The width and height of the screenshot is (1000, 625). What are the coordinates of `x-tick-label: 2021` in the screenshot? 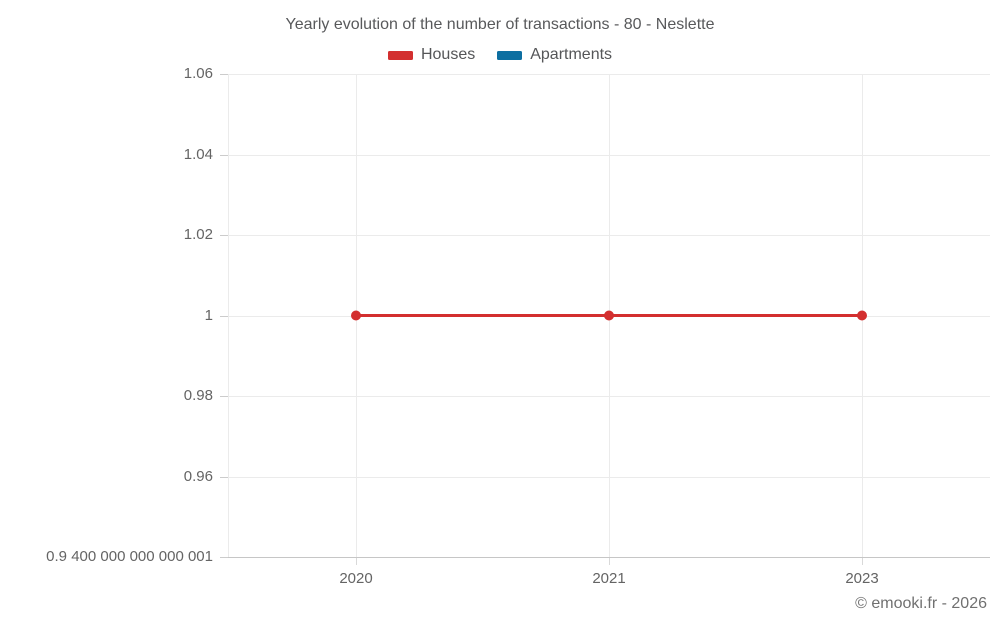 It's located at (609, 578).